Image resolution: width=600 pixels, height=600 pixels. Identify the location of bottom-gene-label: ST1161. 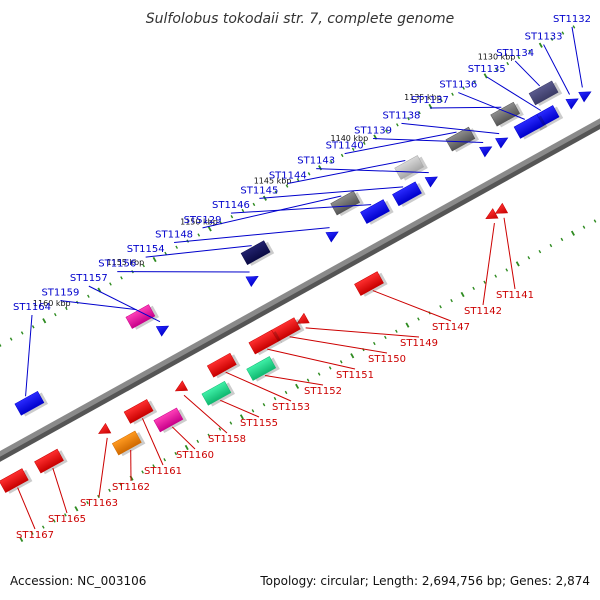
(163, 471).